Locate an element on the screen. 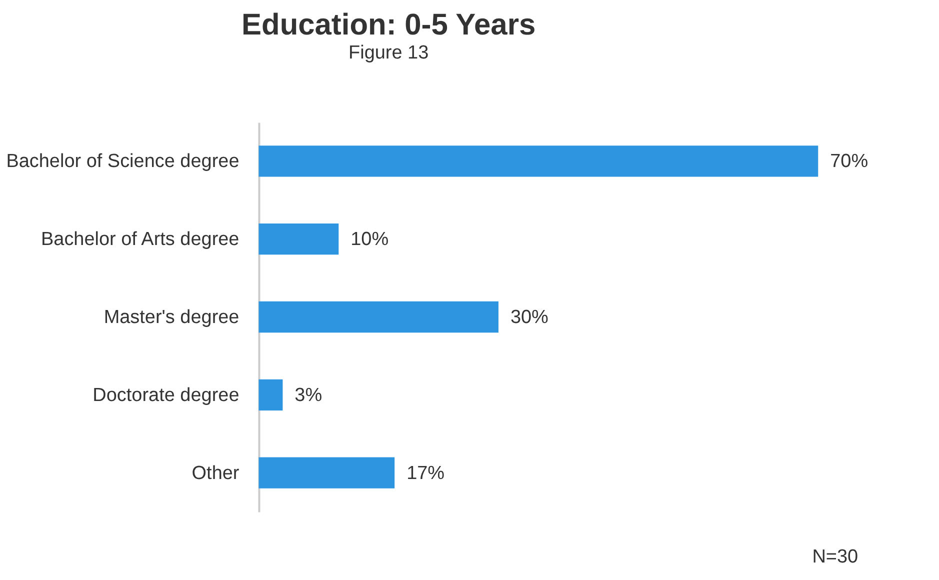  y-tick-label: Other is located at coordinates (216, 473).